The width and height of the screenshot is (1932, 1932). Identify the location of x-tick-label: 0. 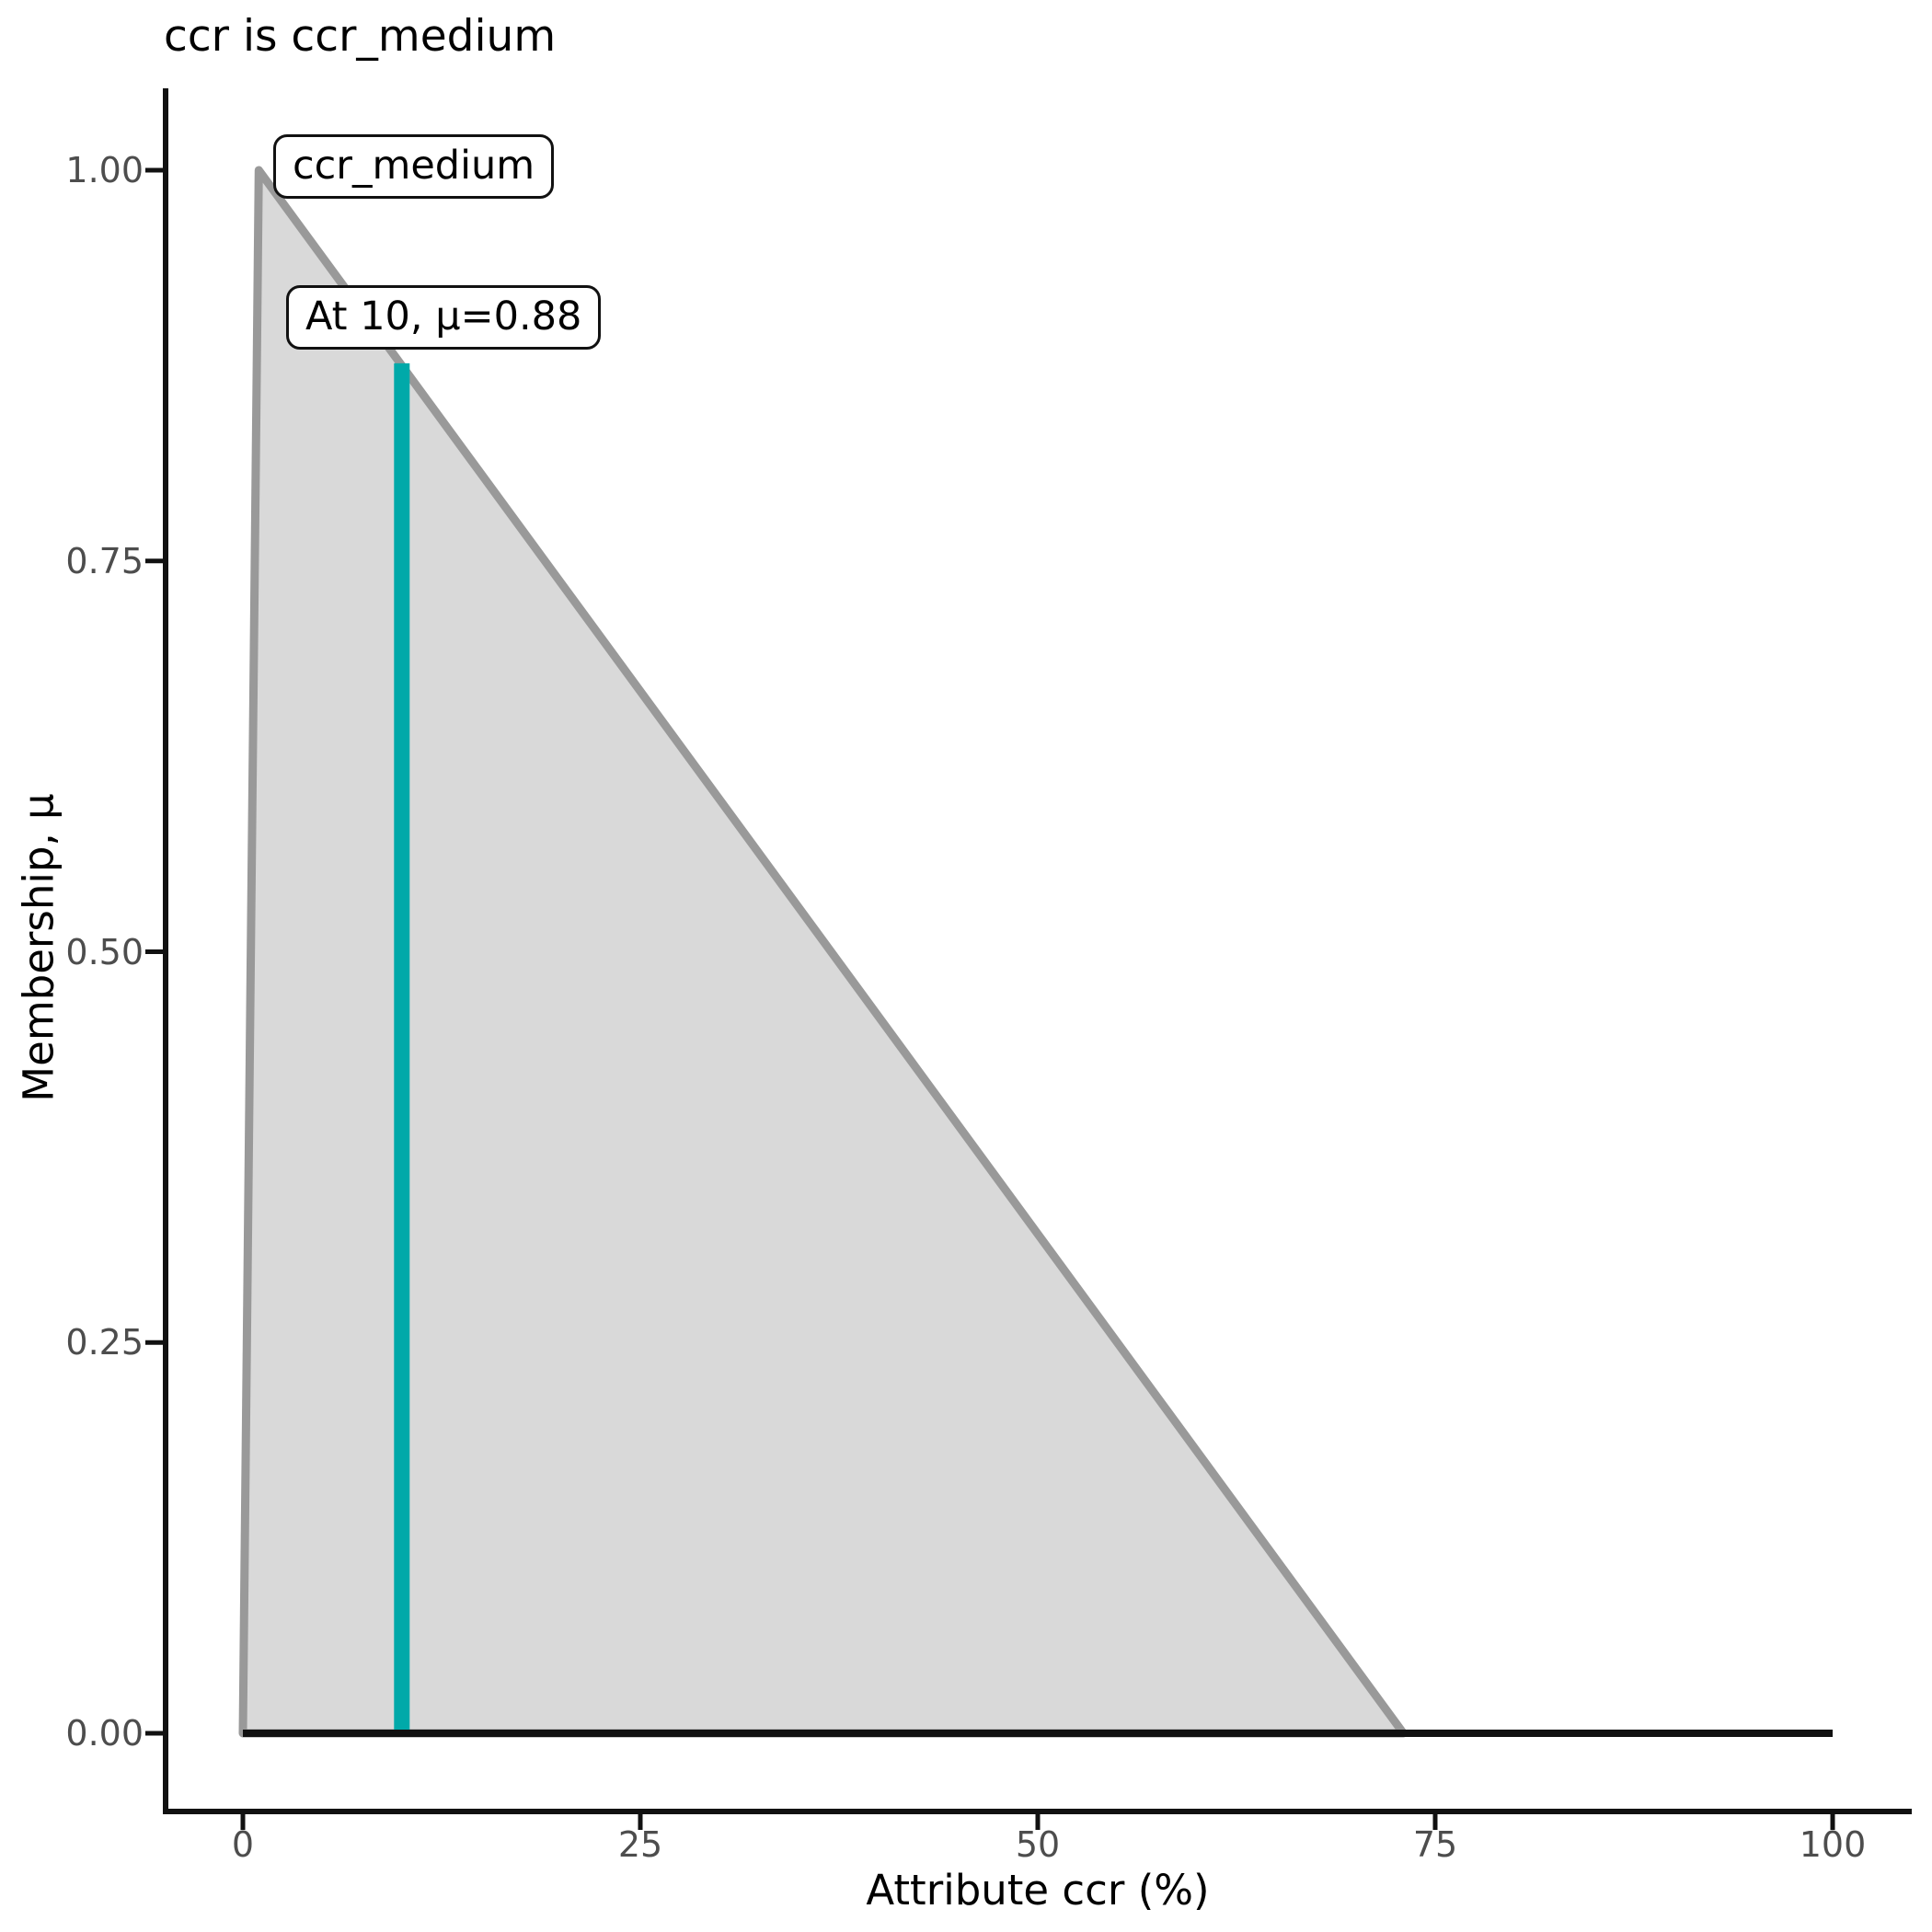
(243, 1844).